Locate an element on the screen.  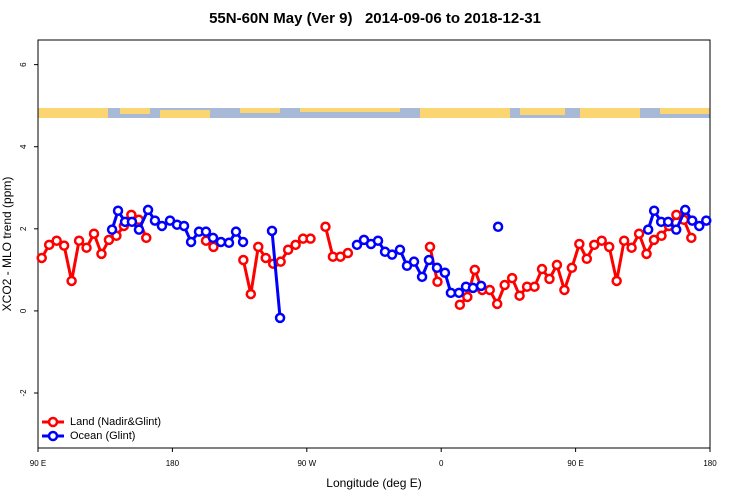
legend-label: Land (Nadir&Glint) is located at coordinates (115, 422).